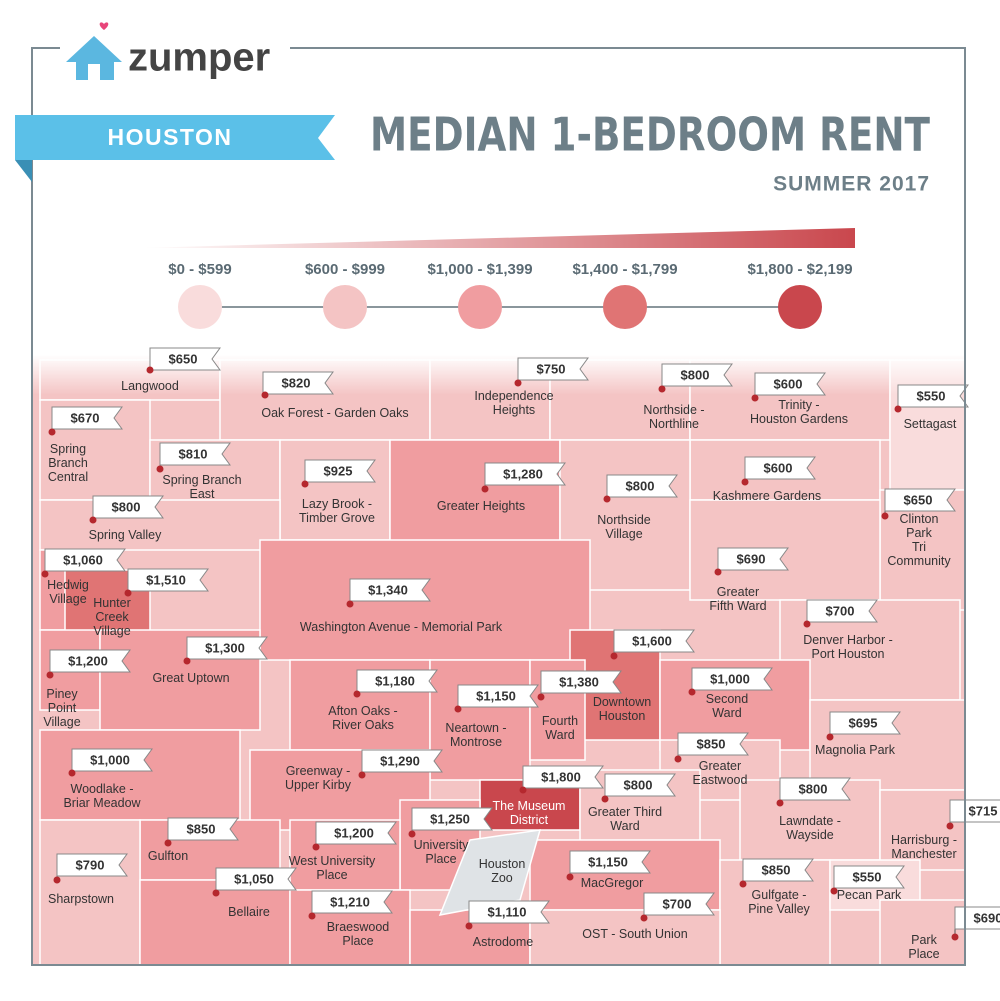 The height and width of the screenshot is (1001, 1000). What do you see at coordinates (175, 148) in the screenshot?
I see `city-ribbon: HOUSTON` at bounding box center [175, 148].